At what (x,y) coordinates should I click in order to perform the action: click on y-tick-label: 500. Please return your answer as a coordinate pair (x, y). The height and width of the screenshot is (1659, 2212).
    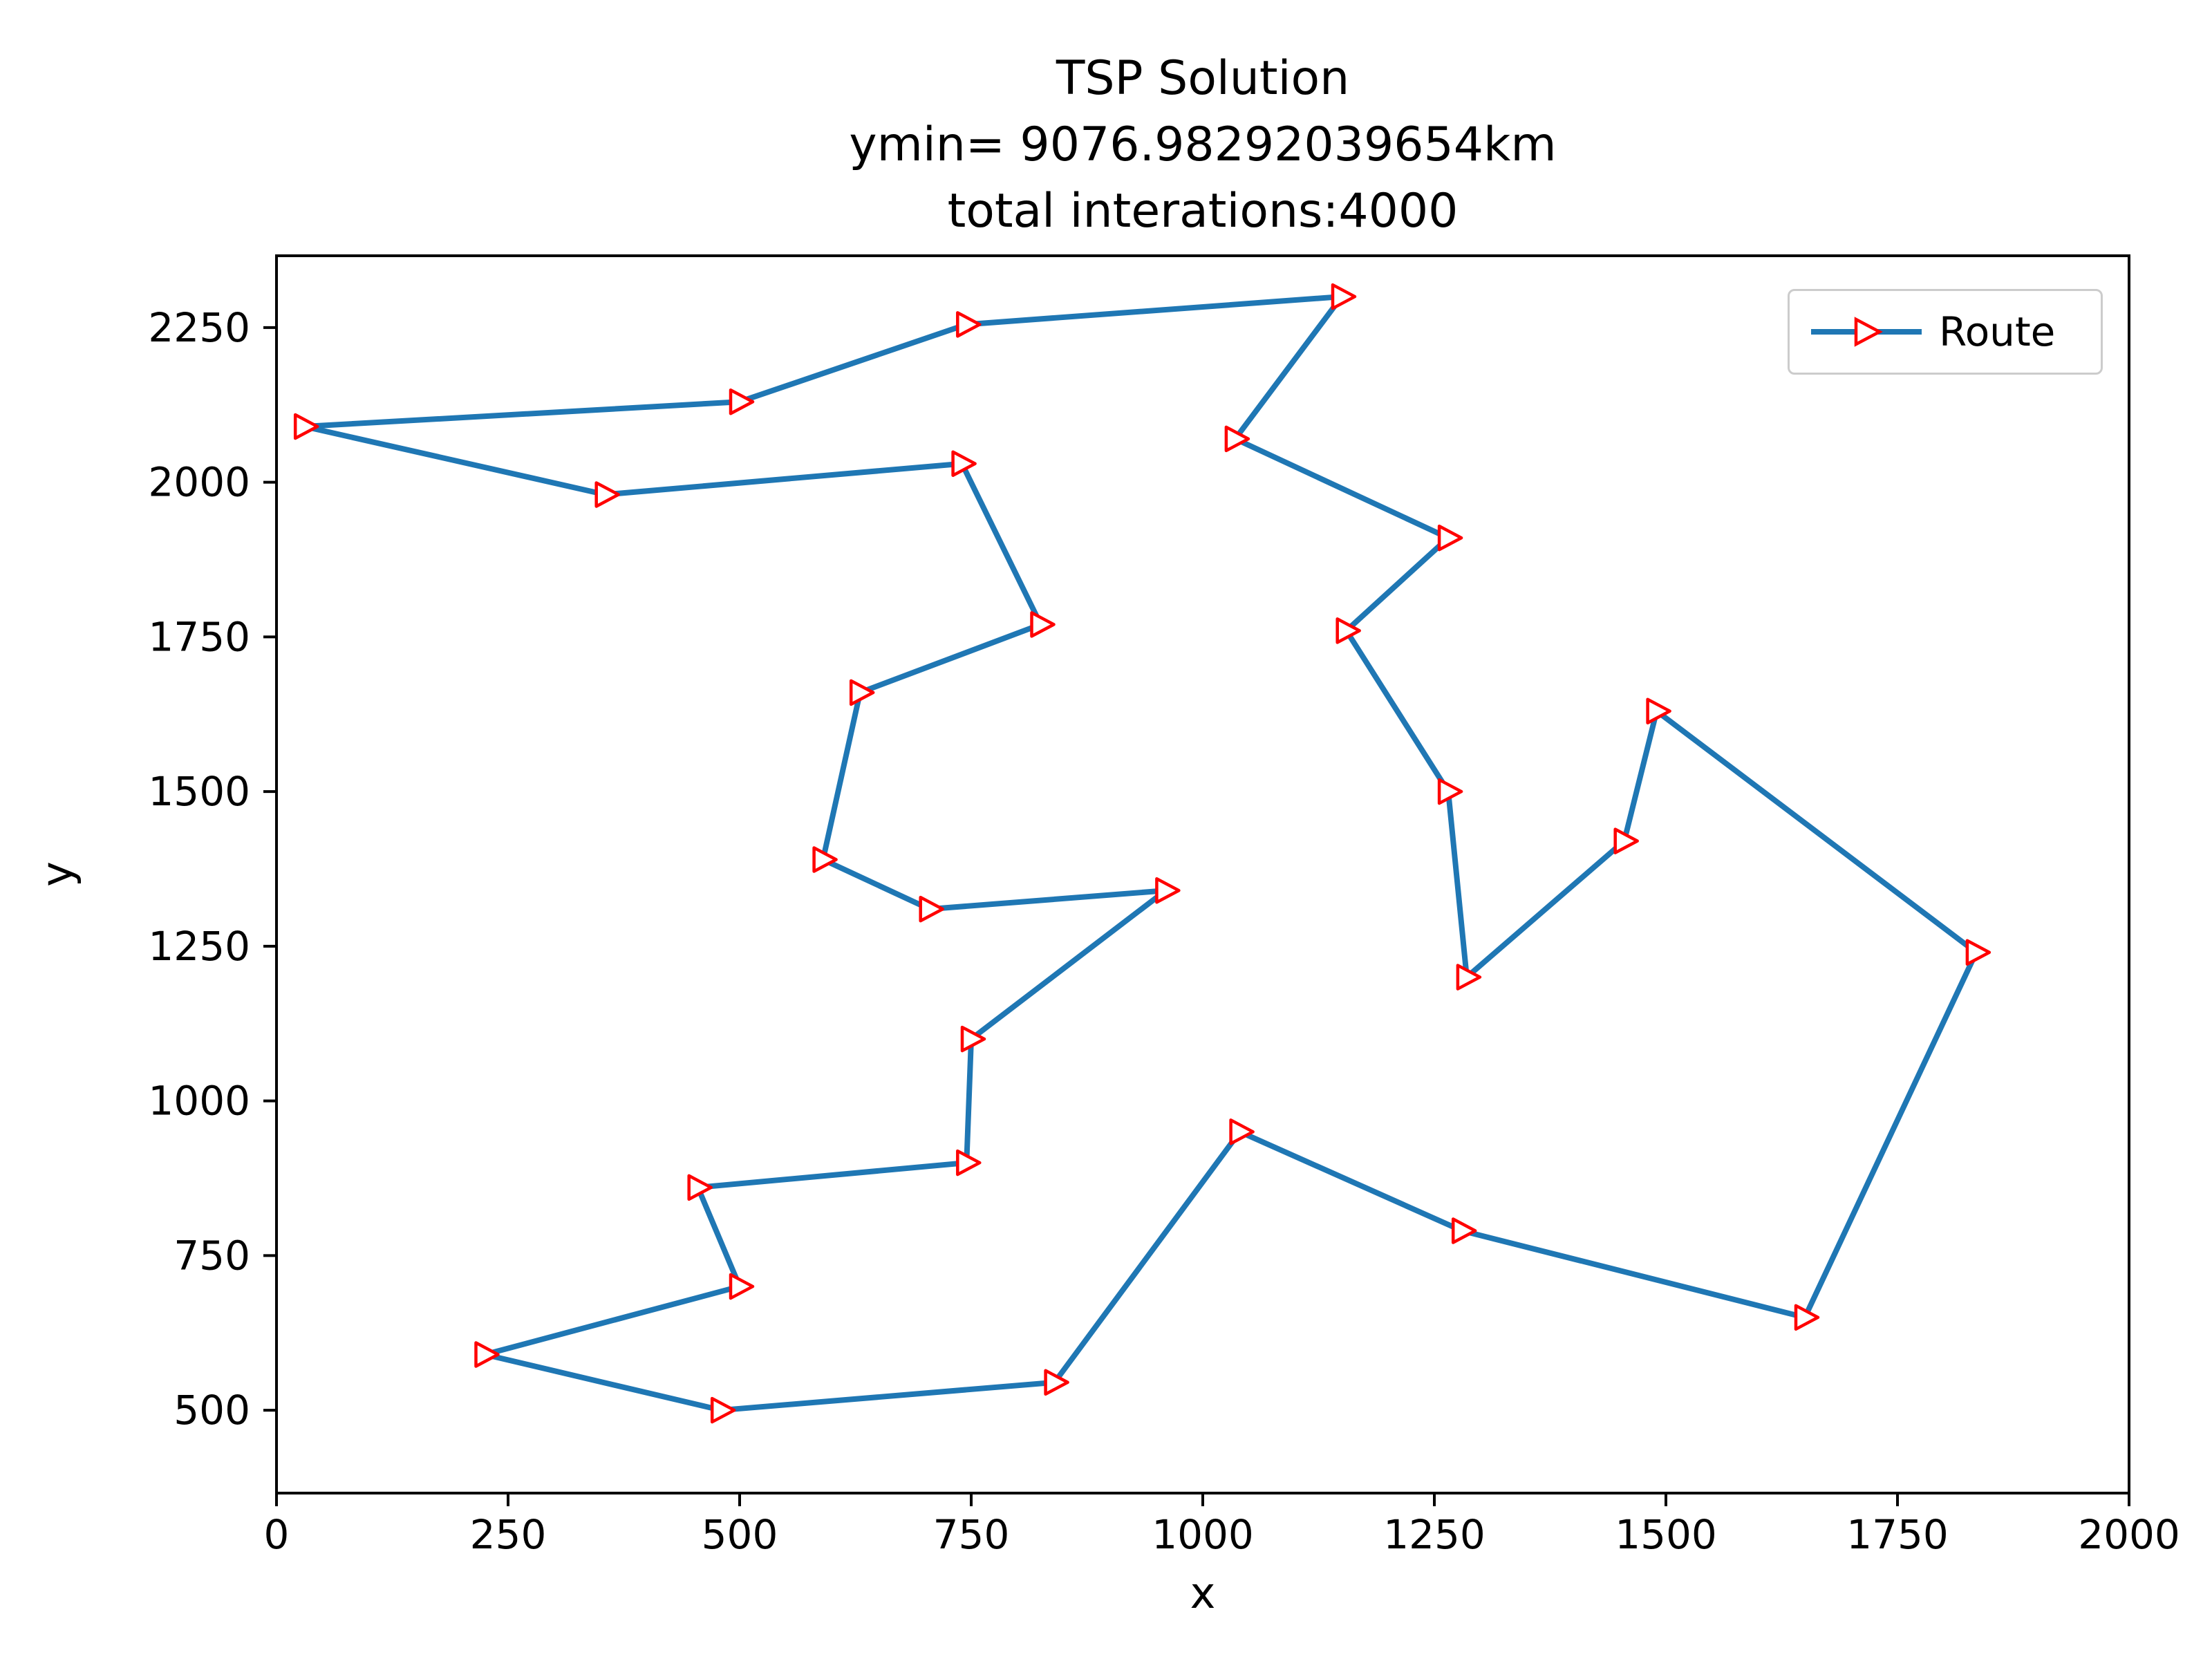
    Looking at the image, I should click on (212, 1410).